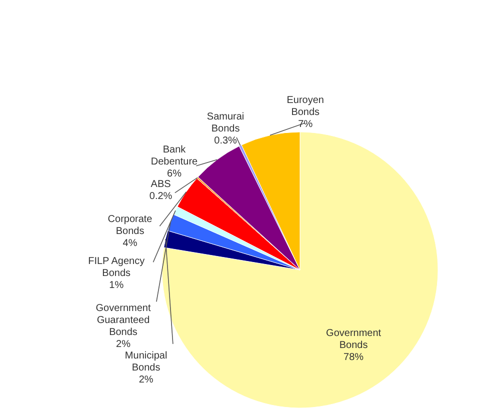 The width and height of the screenshot is (477, 415). Describe the element at coordinates (226, 140) in the screenshot. I see `data-label: 0.3%` at that location.